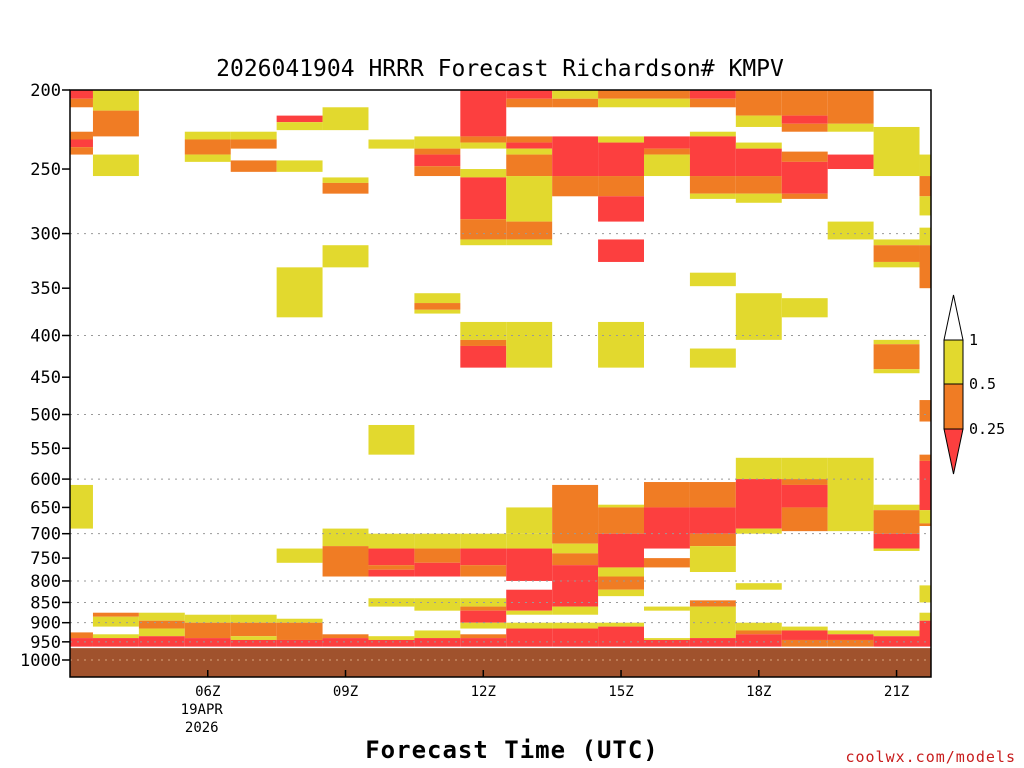 Image resolution: width=1024 pixels, height=768 pixels. What do you see at coordinates (758, 692) in the screenshot?
I see `x-tick-label: 18Z` at bounding box center [758, 692].